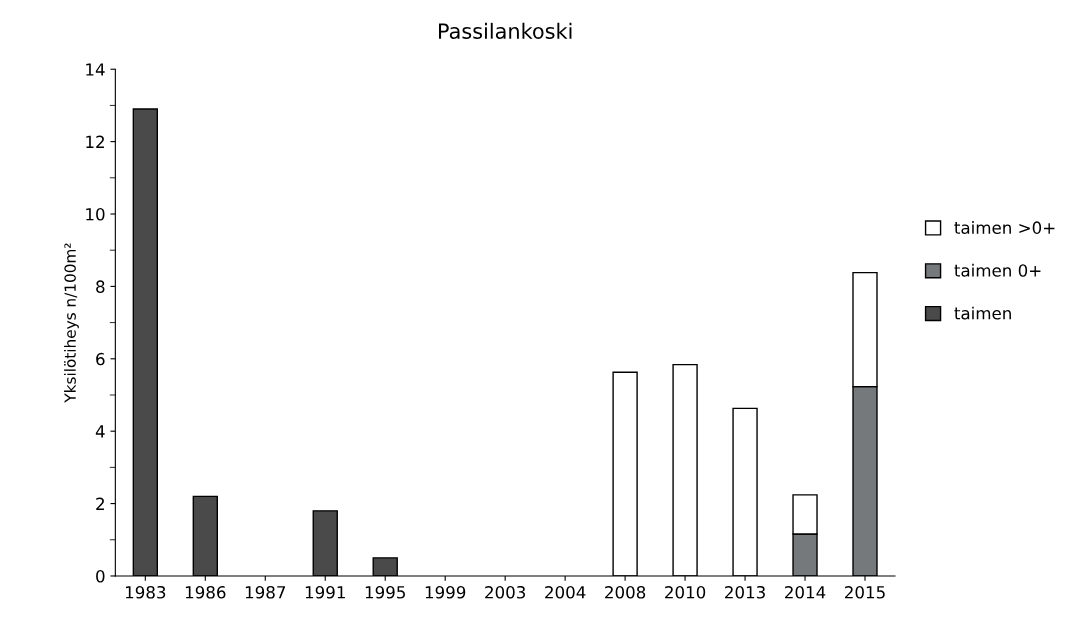 This screenshot has height=618, width=1068. Describe the element at coordinates (100, 576) in the screenshot. I see `y-tick-label: 0` at that location.